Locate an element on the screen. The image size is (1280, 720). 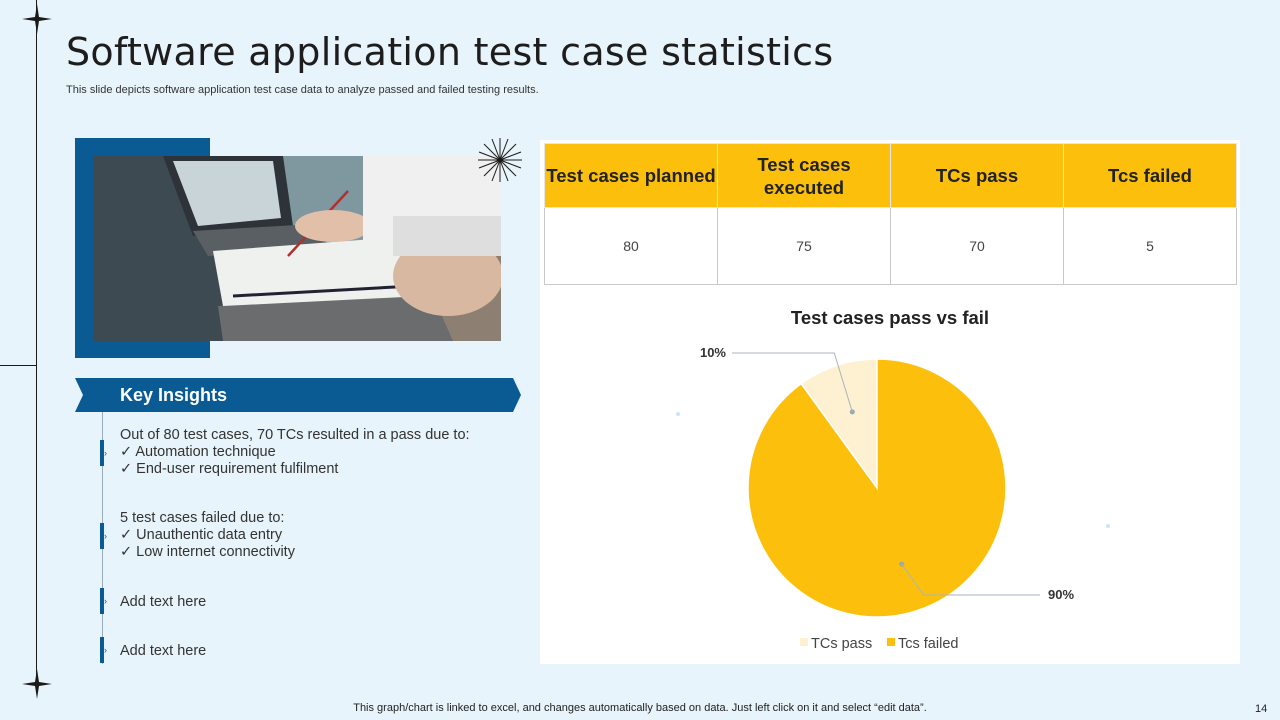
insights-heading: Key Insights is located at coordinates (174, 395).